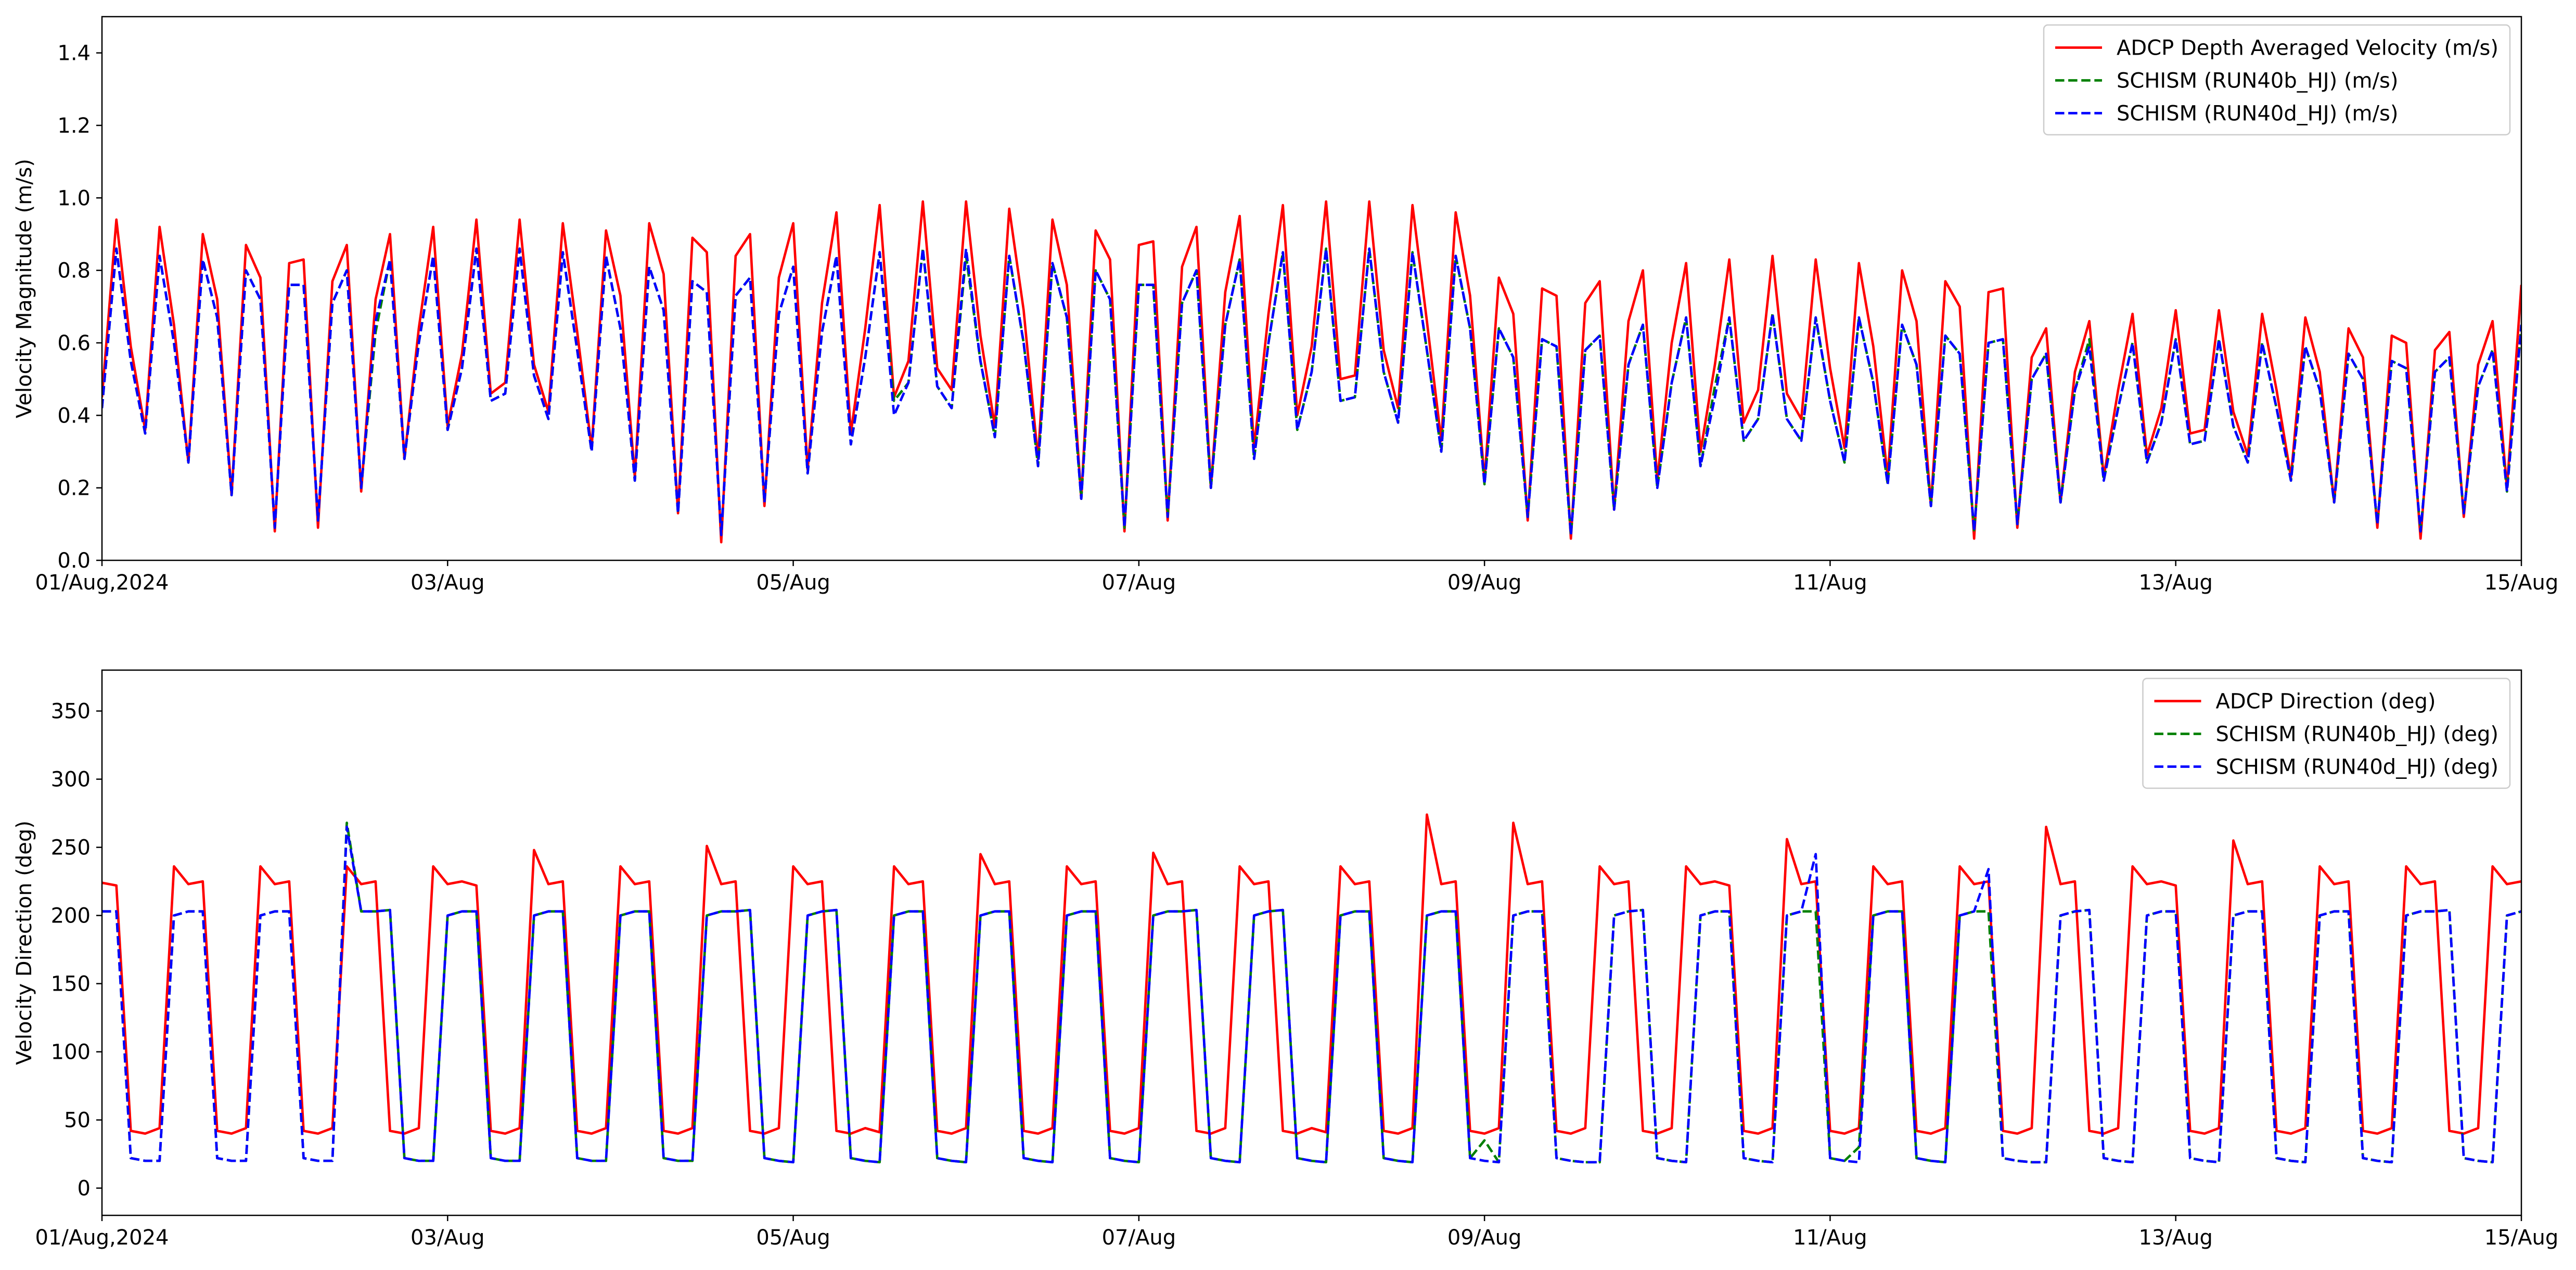 This screenshot has height=1270, width=2576. I want to click on legend-label: SCHISM (RUN40b_HJ) (m/s), so click(2257, 81).